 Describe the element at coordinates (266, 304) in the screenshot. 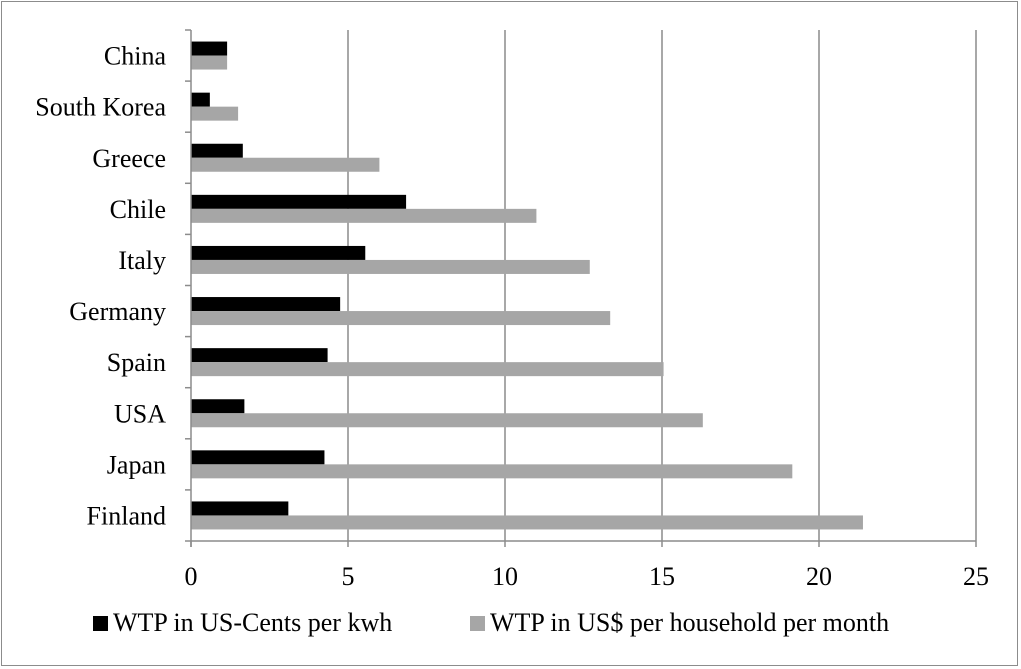

I see `bar-cents-per-kwh-germany` at that location.